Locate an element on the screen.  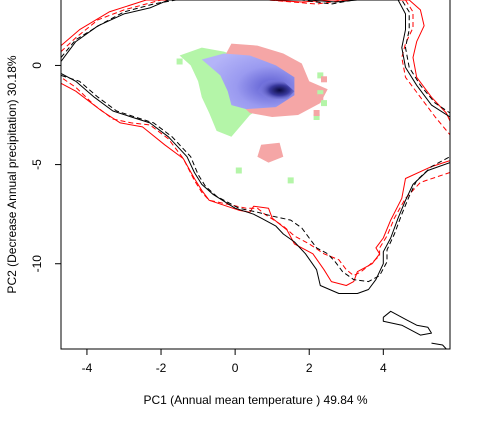
density-layer is located at coordinates (252, 113).